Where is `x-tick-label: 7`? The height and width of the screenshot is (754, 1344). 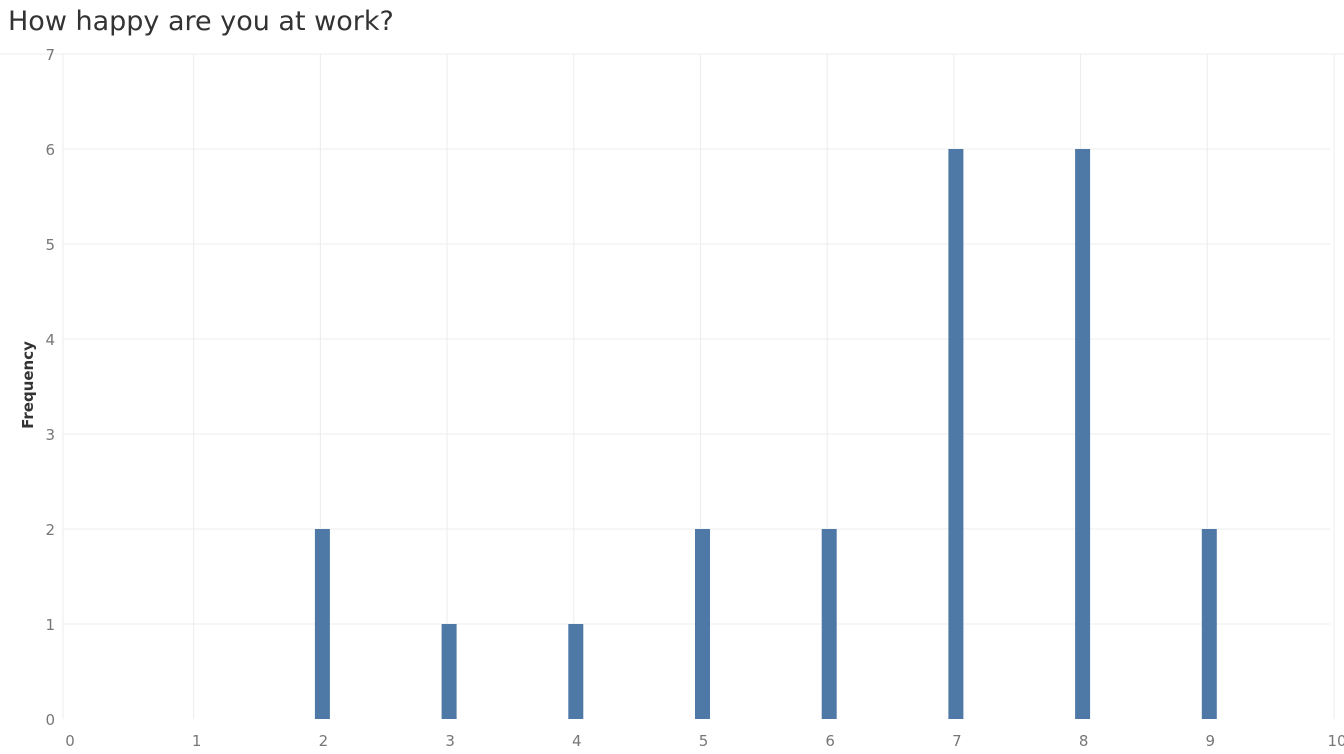
x-tick-label: 7 is located at coordinates (957, 741).